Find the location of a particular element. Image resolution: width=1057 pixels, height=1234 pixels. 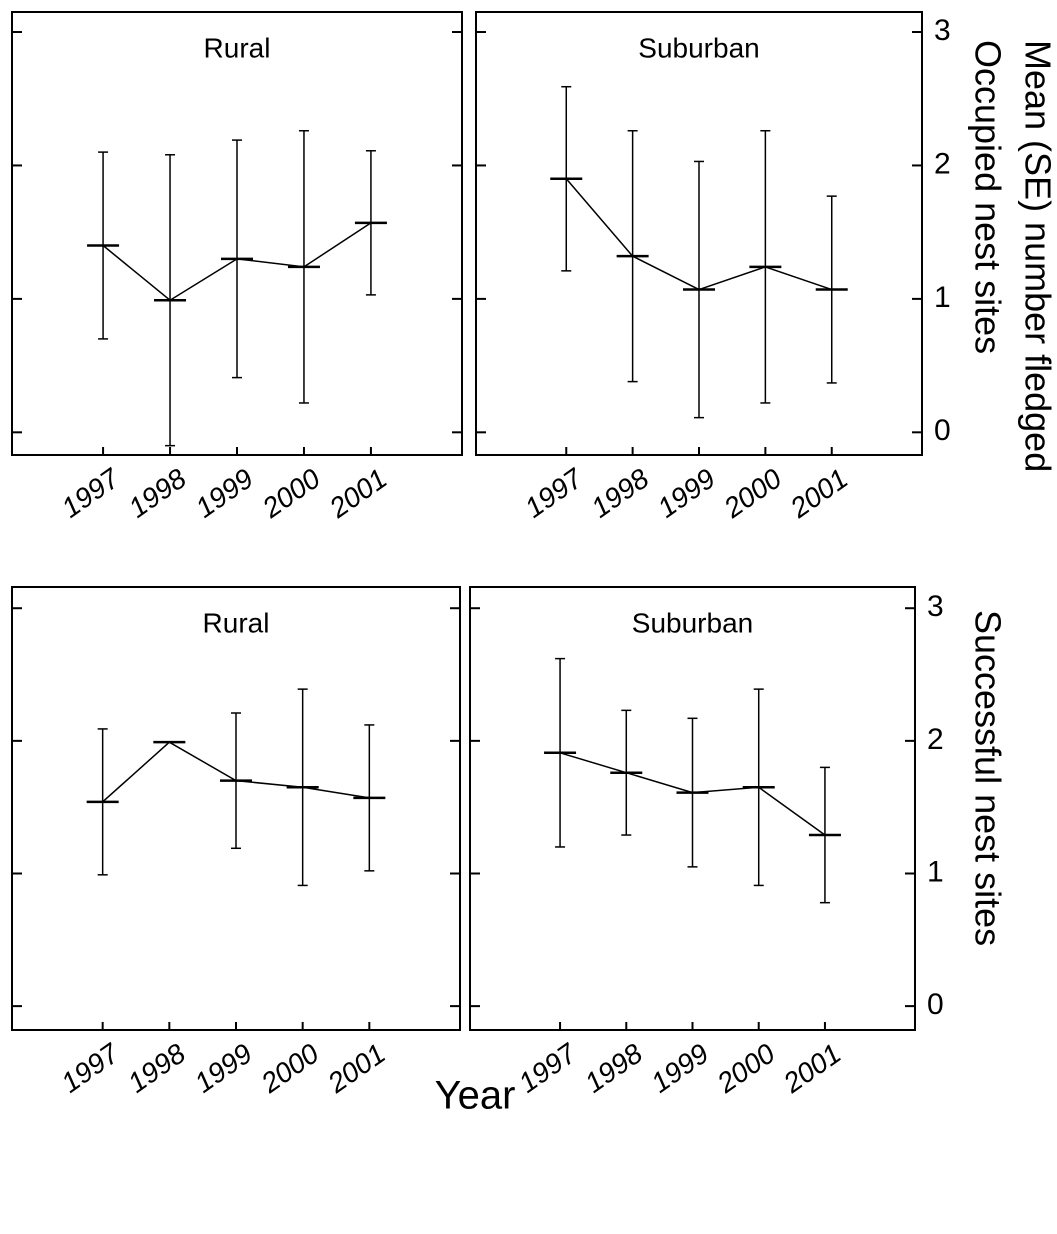

x-axis-label: Year is located at coordinates (475, 1096).